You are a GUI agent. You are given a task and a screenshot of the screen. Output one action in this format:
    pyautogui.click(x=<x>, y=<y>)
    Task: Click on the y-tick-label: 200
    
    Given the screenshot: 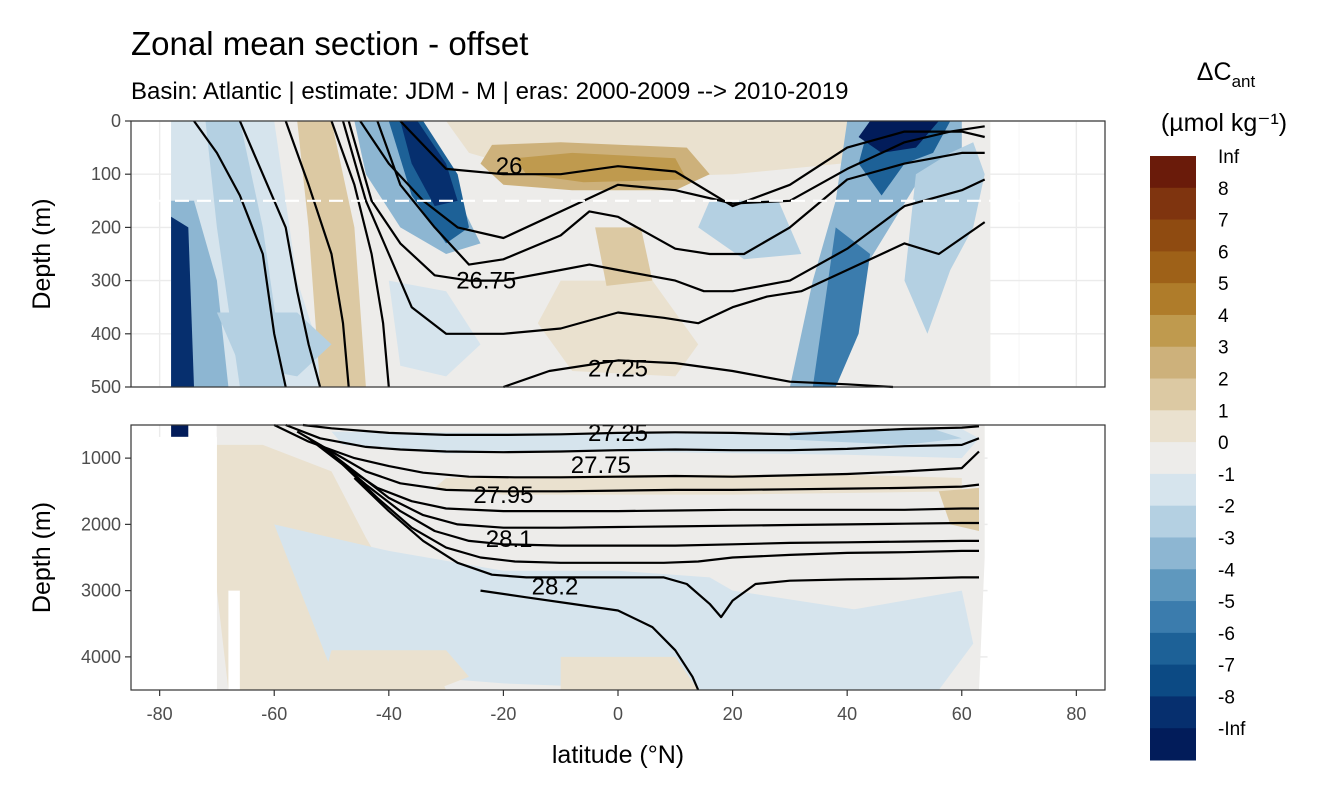 What is the action you would take?
    pyautogui.click(x=106, y=227)
    